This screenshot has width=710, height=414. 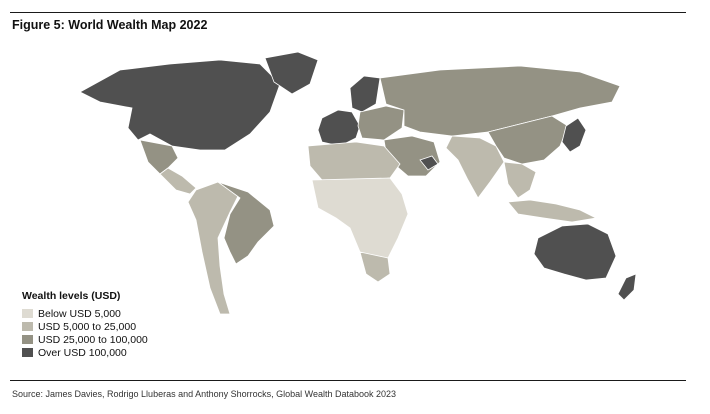 I want to click on north-america-high, so click(x=180, y=105).